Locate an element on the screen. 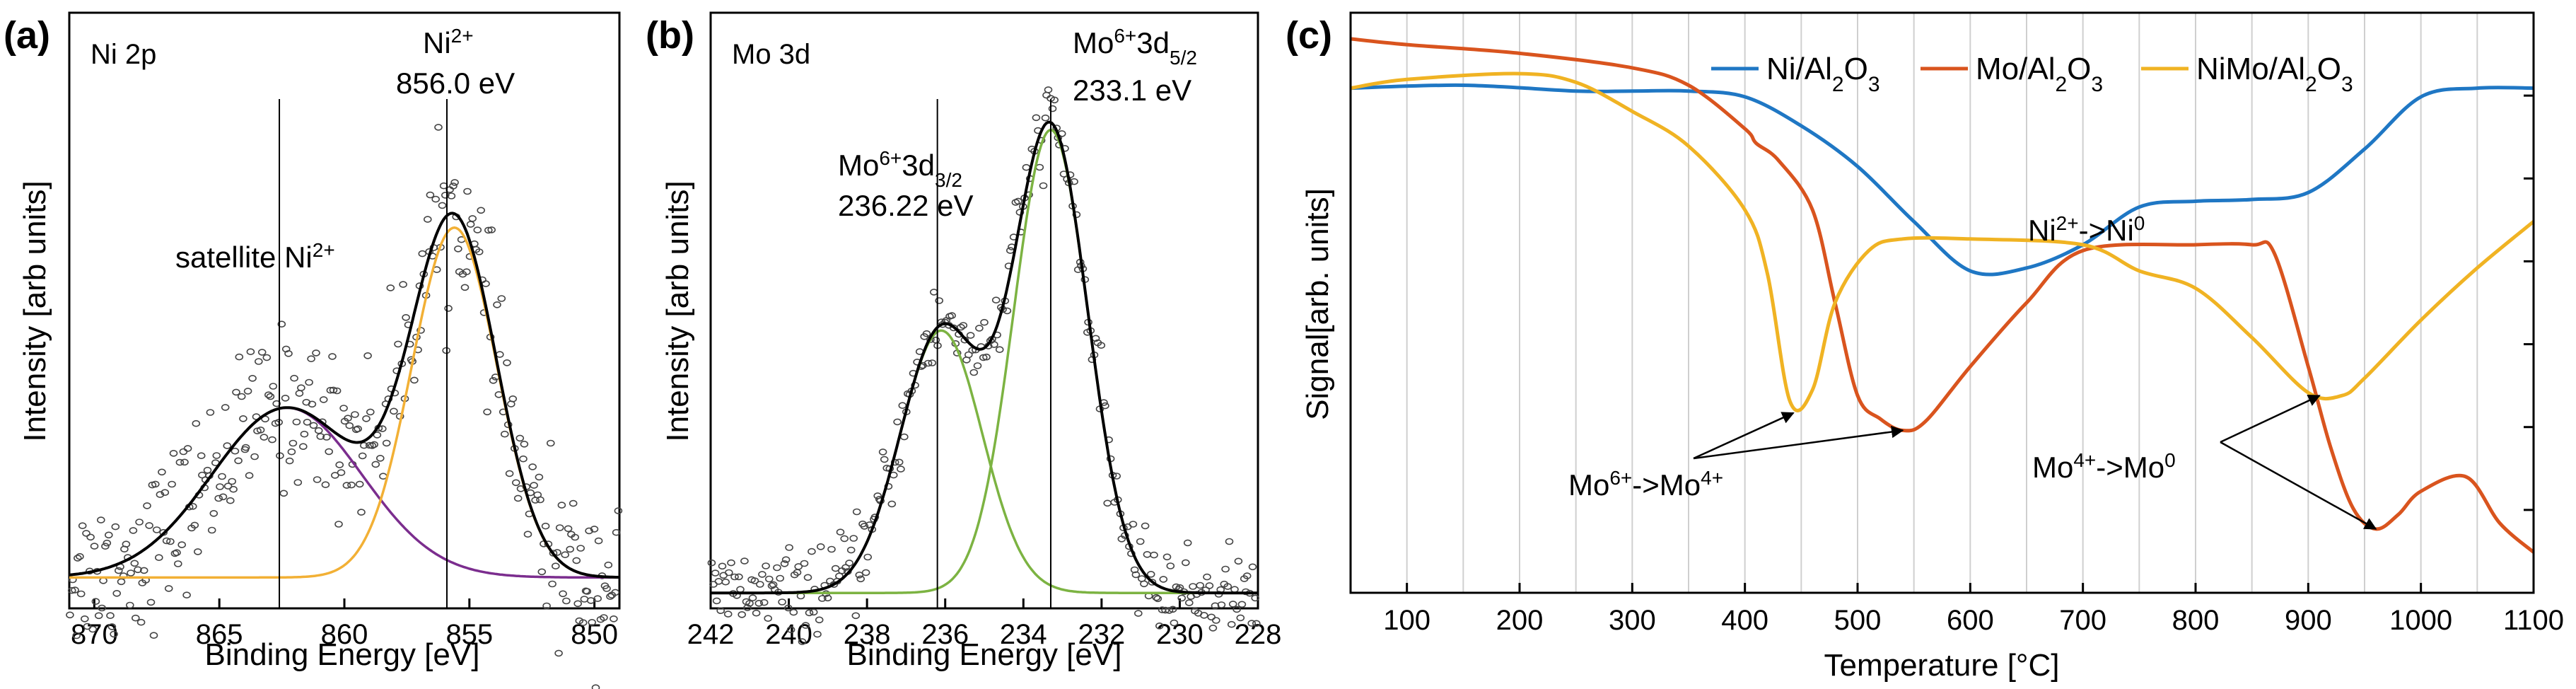 This screenshot has height=689, width=2576. x-tick-label: 238 is located at coordinates (867, 634).